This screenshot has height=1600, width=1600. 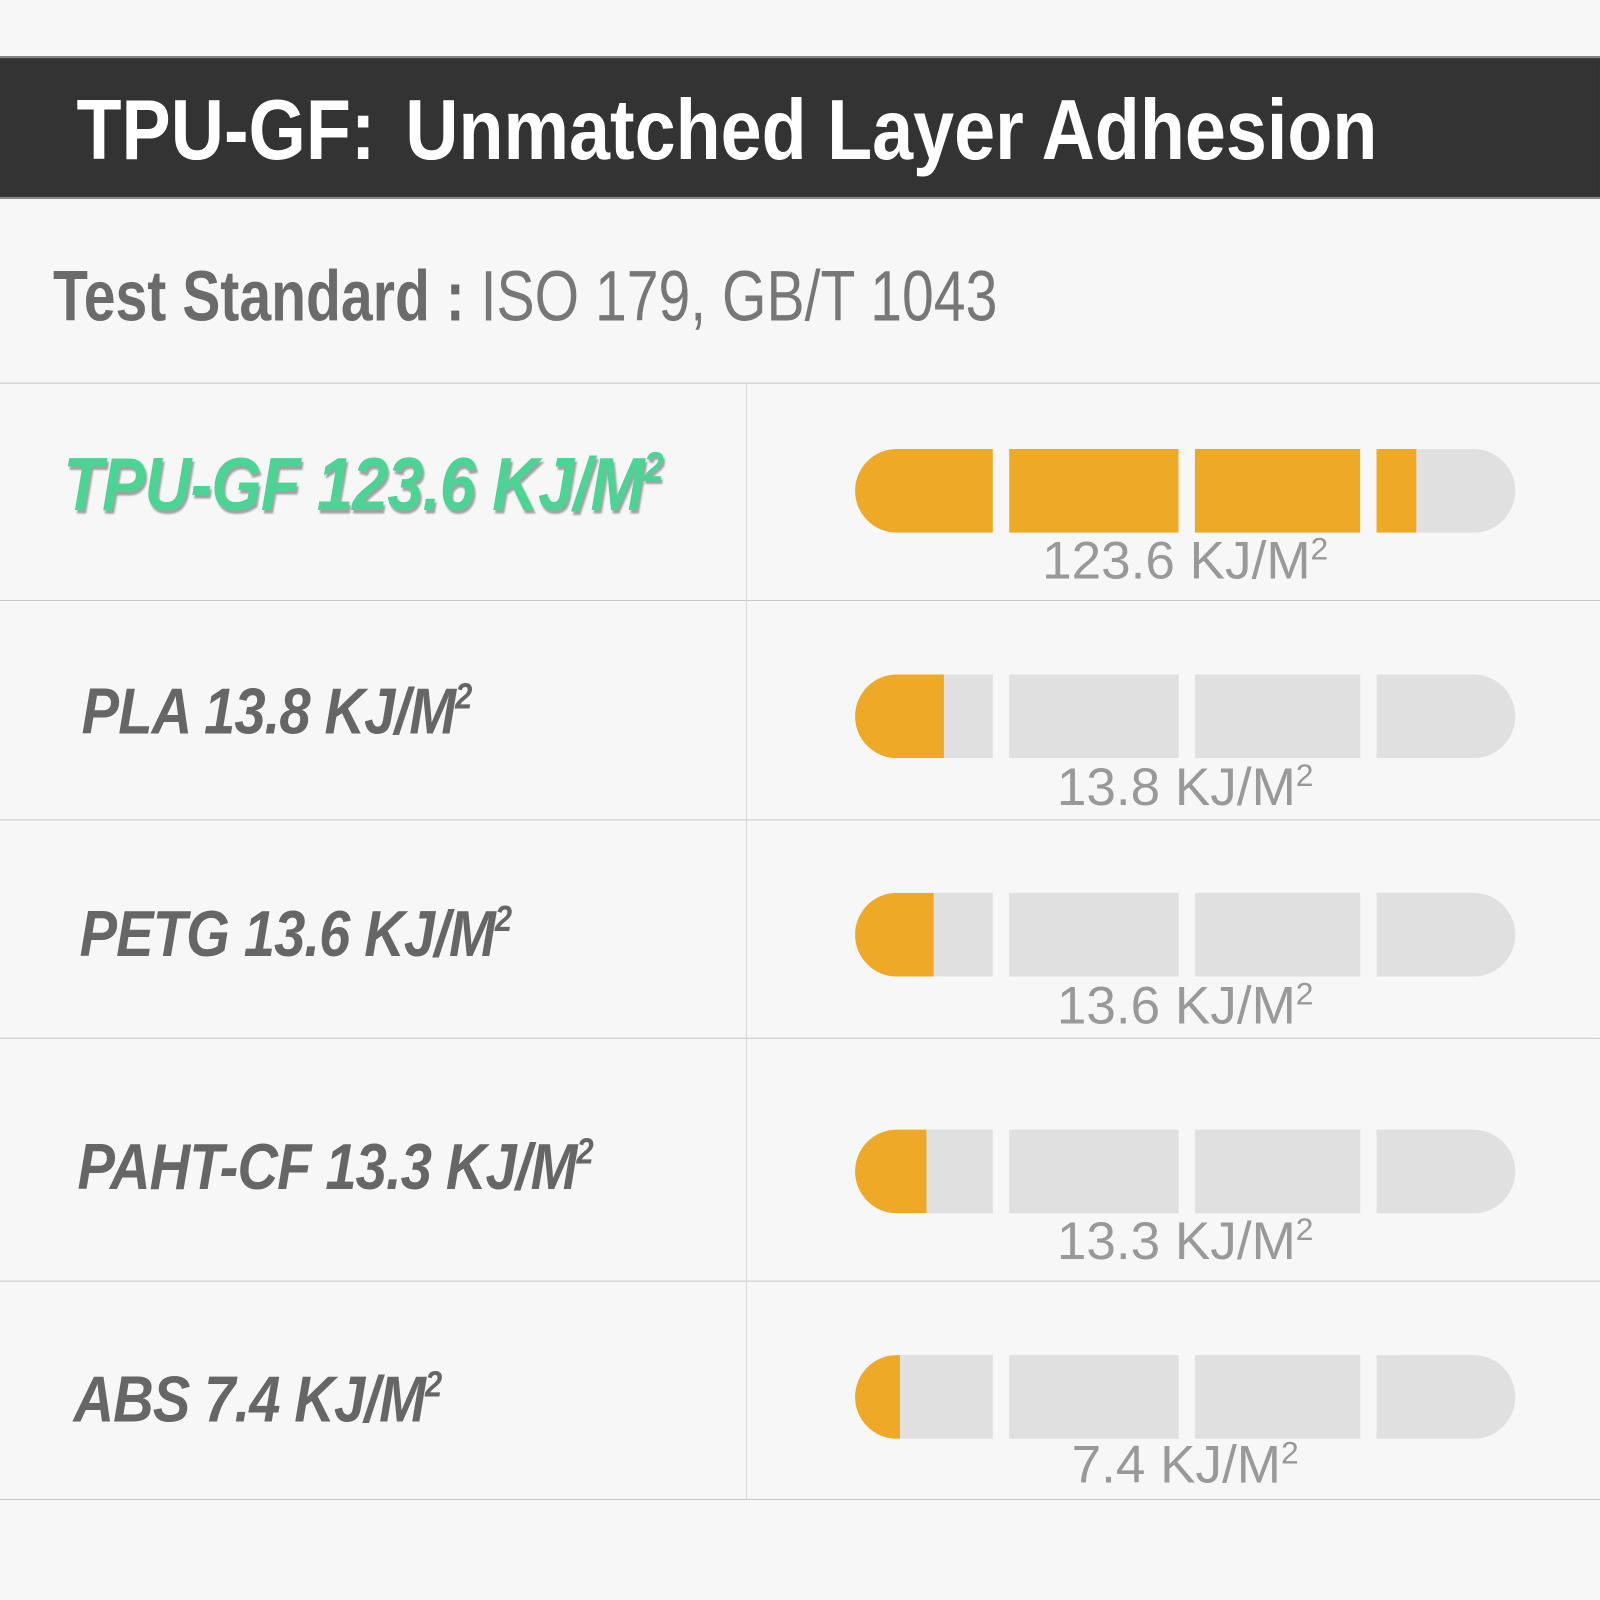 I want to click on title-main: Unmatched Layer Adhesion, so click(x=891, y=129).